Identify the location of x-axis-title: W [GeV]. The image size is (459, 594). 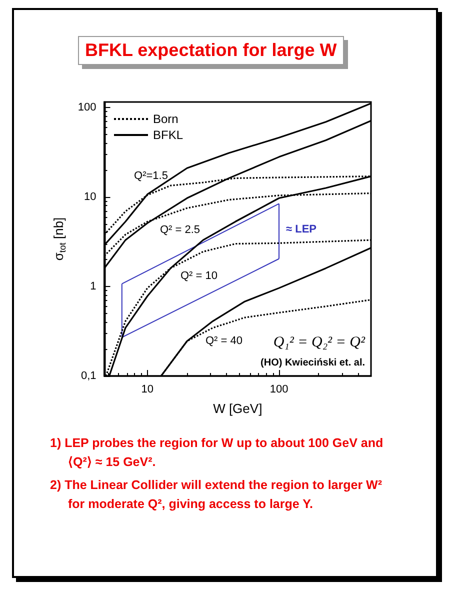
(237, 408).